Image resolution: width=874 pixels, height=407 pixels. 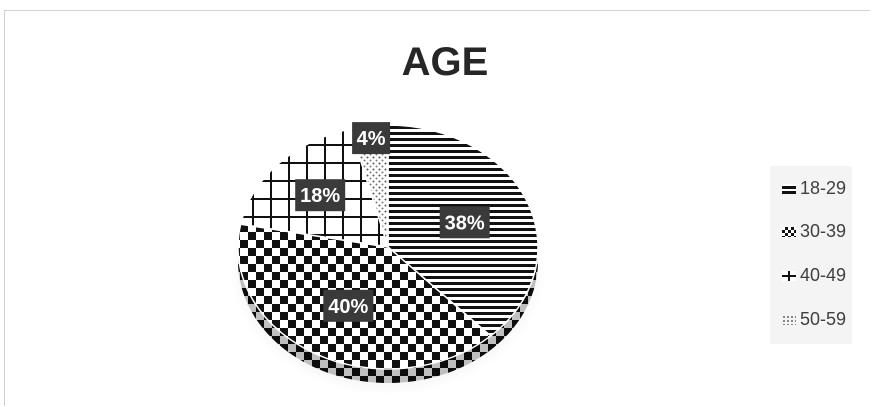 I want to click on legend: 18-29 30-39 40-49 50-59, so click(x=811, y=255).